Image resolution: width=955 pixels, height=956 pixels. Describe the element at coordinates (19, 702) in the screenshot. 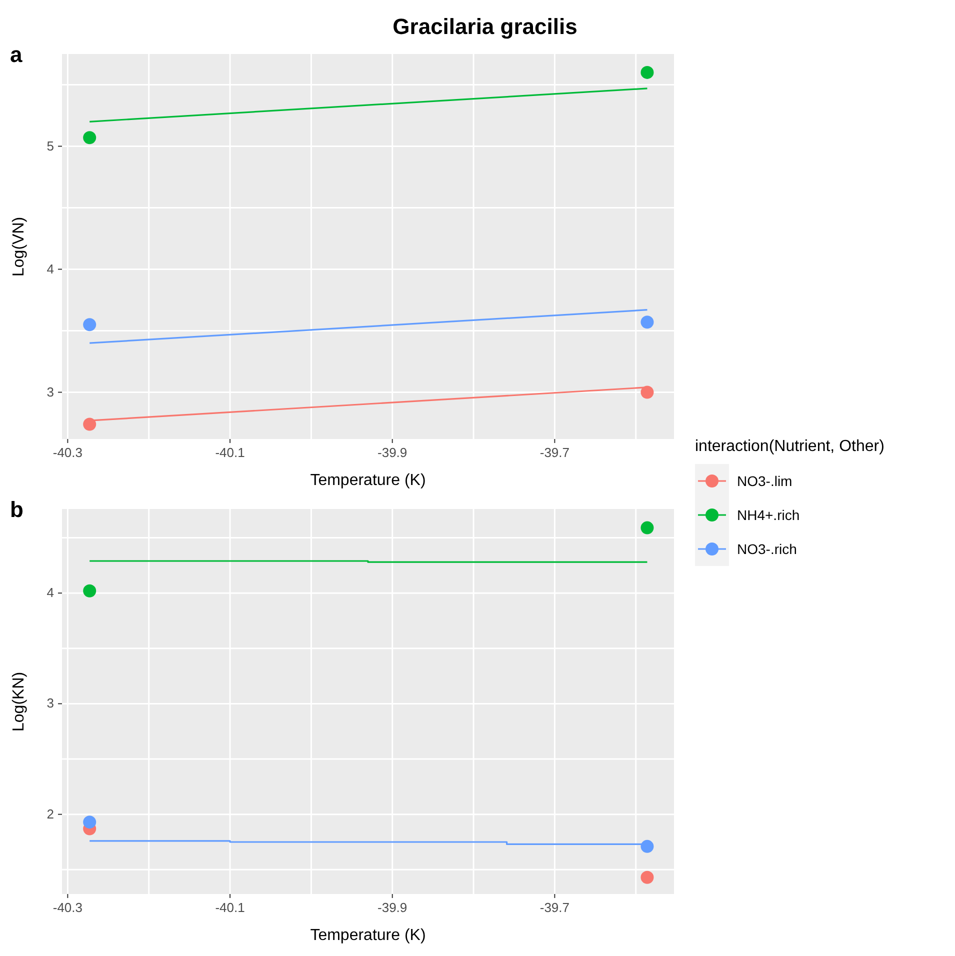

I see `y-axis-title: Log(KN)` at that location.